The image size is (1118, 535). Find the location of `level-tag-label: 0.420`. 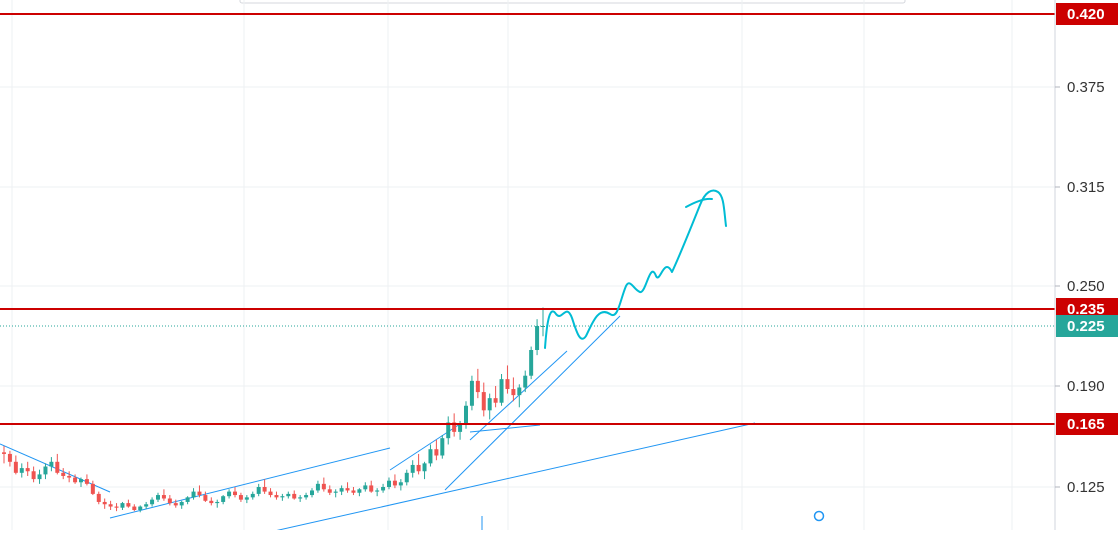

level-tag-label: 0.420 is located at coordinates (1086, 14).